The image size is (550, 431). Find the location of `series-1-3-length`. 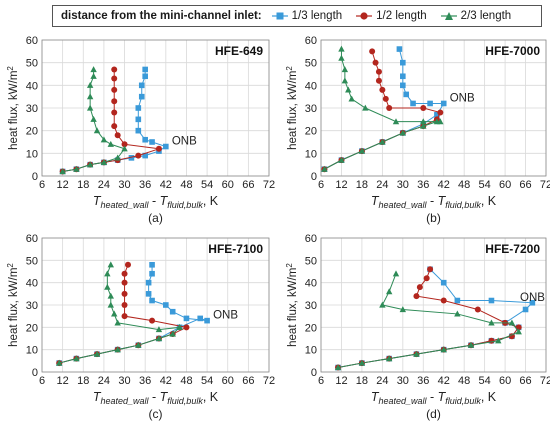

series-1-3-length is located at coordinates (133, 314).